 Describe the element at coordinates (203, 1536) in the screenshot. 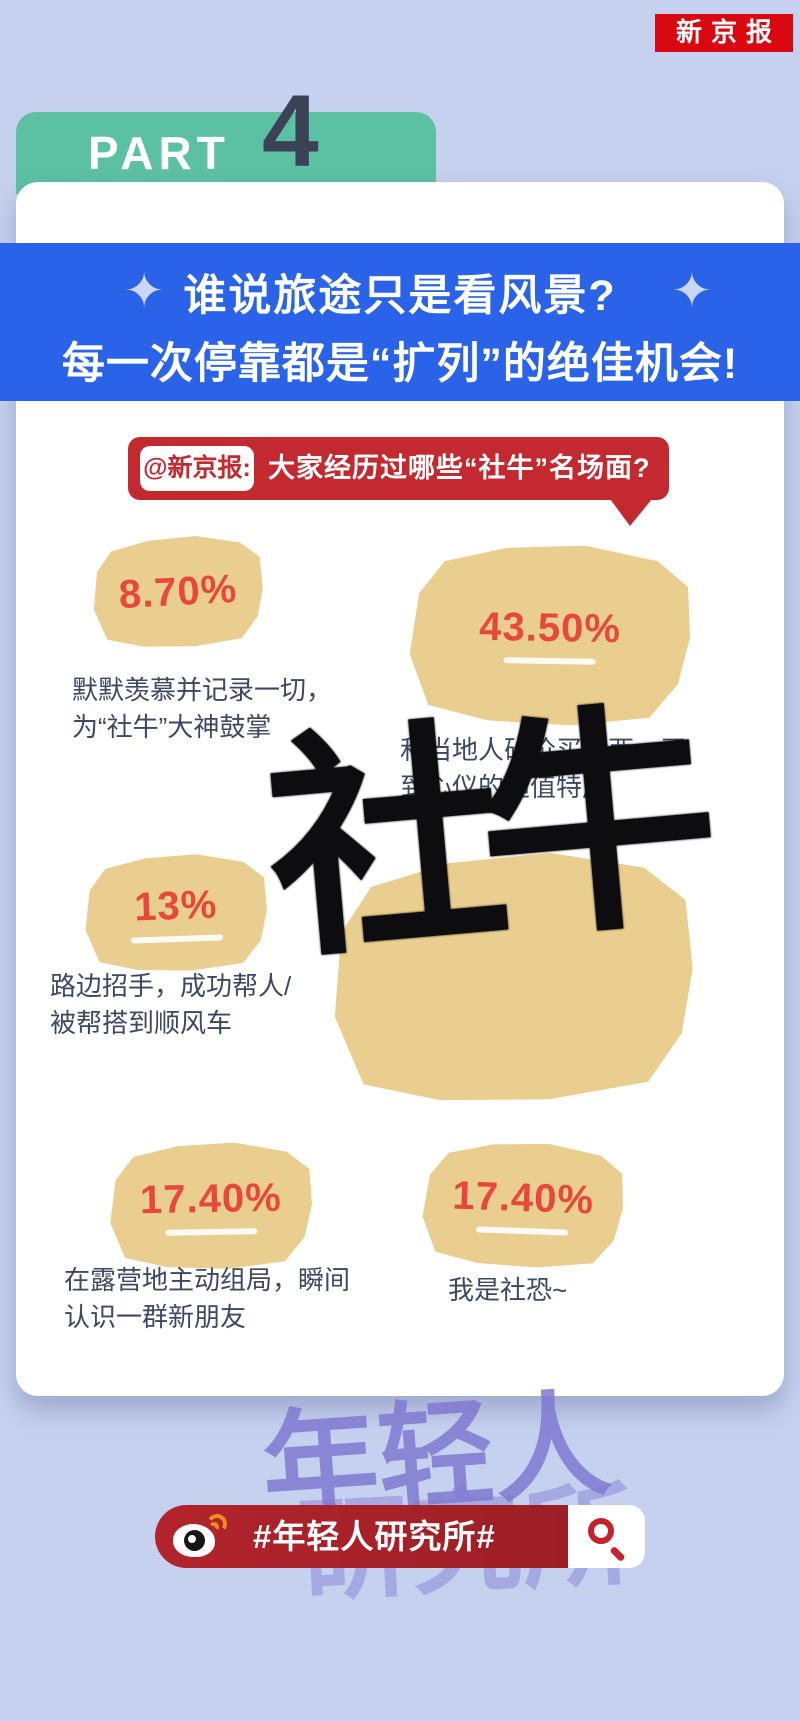

I see `weibo-icon` at that location.